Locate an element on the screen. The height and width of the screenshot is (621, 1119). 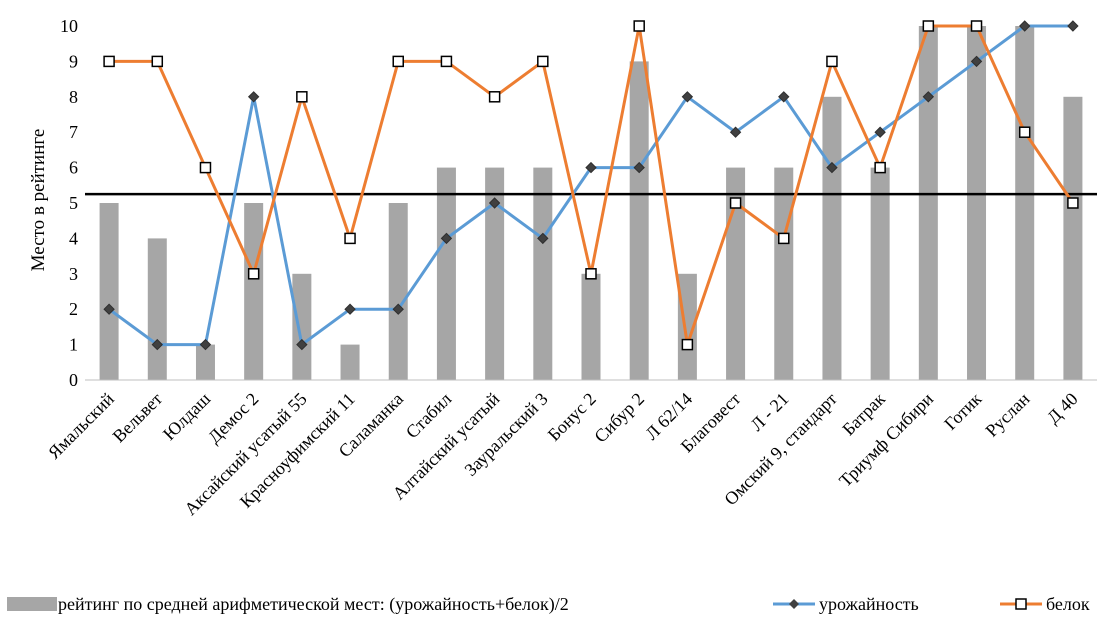
x-tick-label: Вельвет is located at coordinates (138, 418).